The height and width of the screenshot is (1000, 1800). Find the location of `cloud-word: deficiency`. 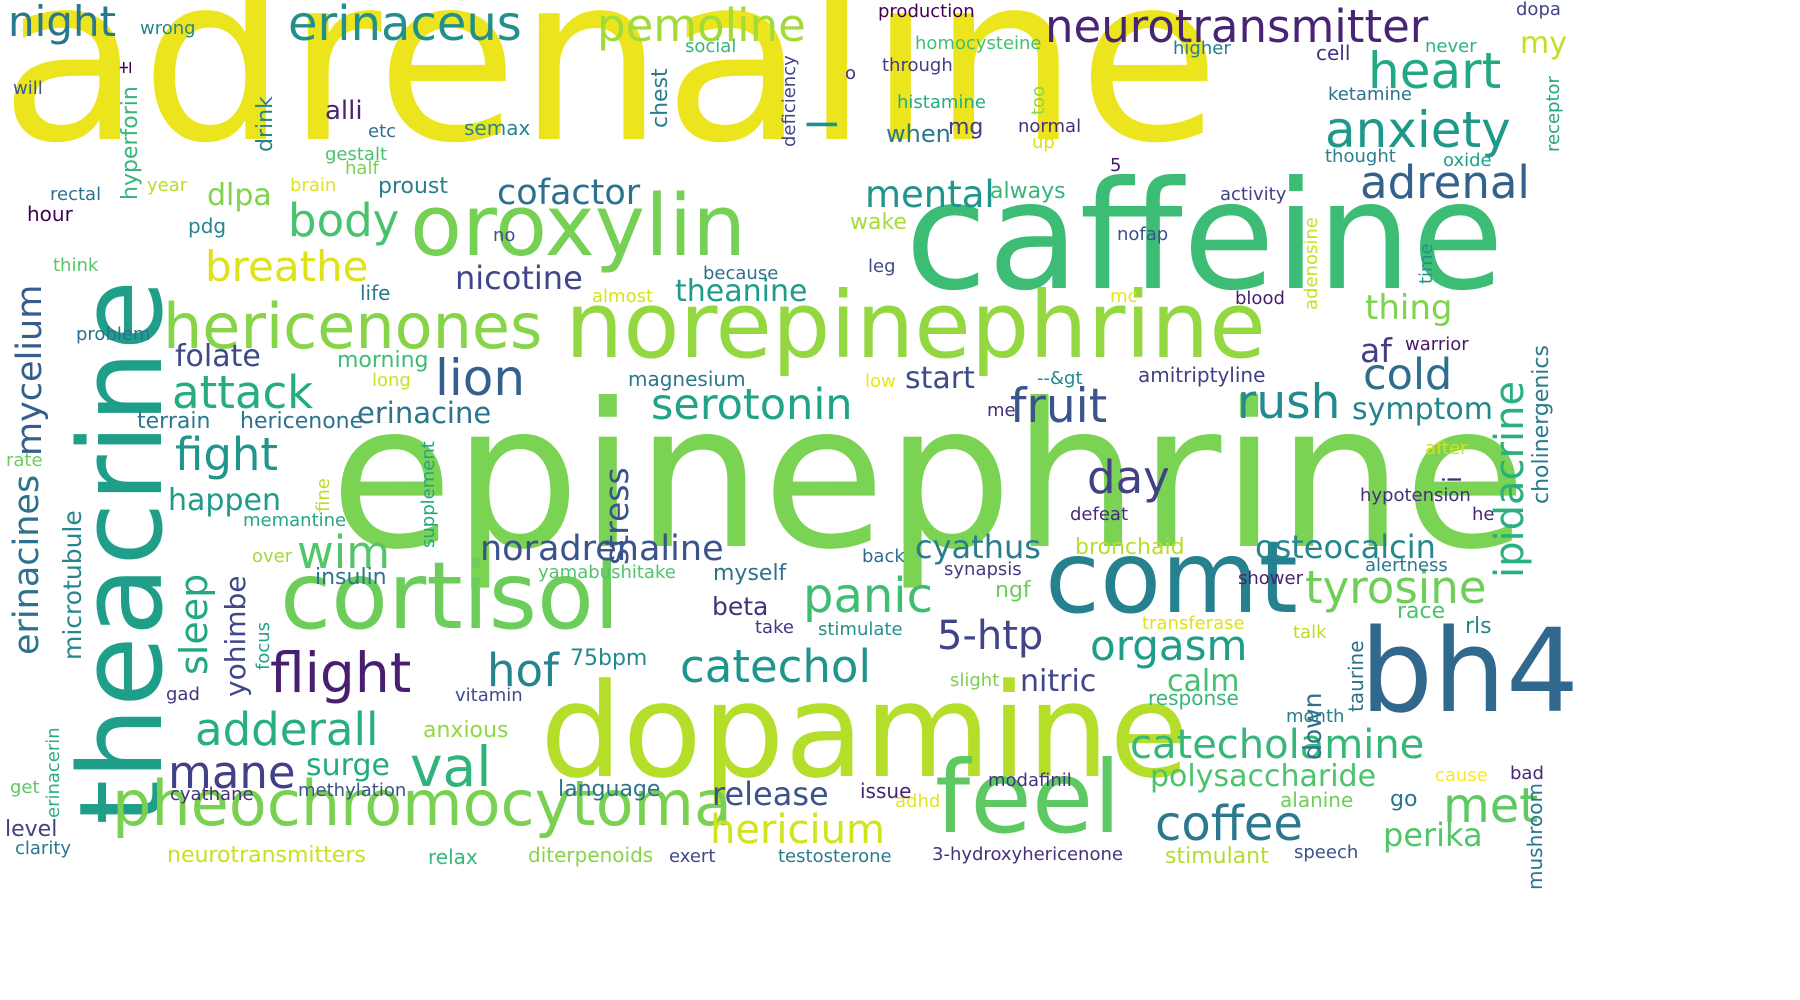

cloud-word: deficiency is located at coordinates (789, 101).